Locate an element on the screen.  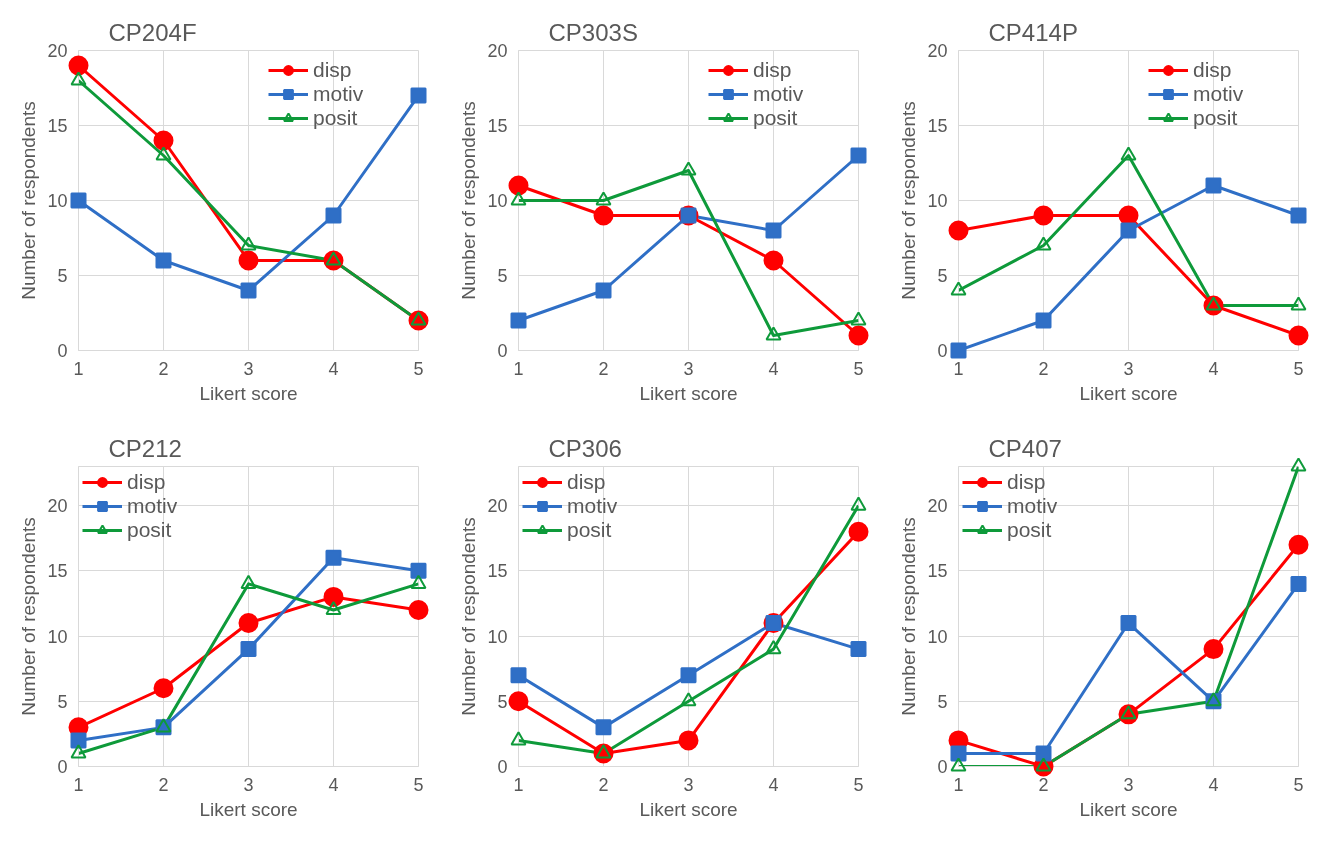
chart-title: CP212 is located at coordinates (145, 448).